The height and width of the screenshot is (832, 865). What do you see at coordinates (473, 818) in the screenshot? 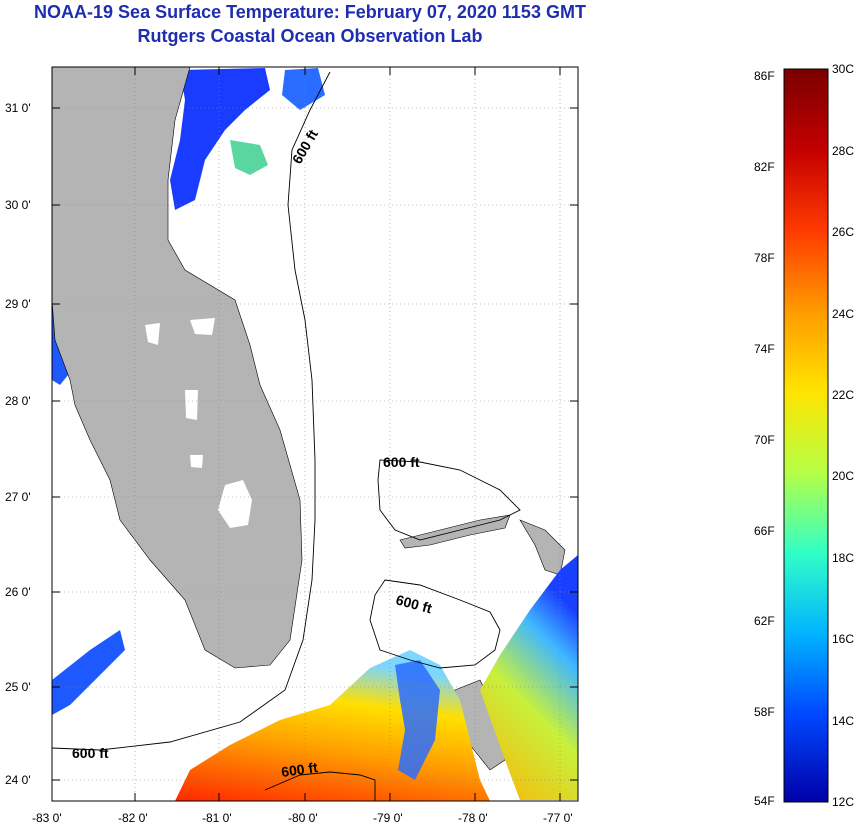
I see `lon-label: -78 0'` at bounding box center [473, 818].